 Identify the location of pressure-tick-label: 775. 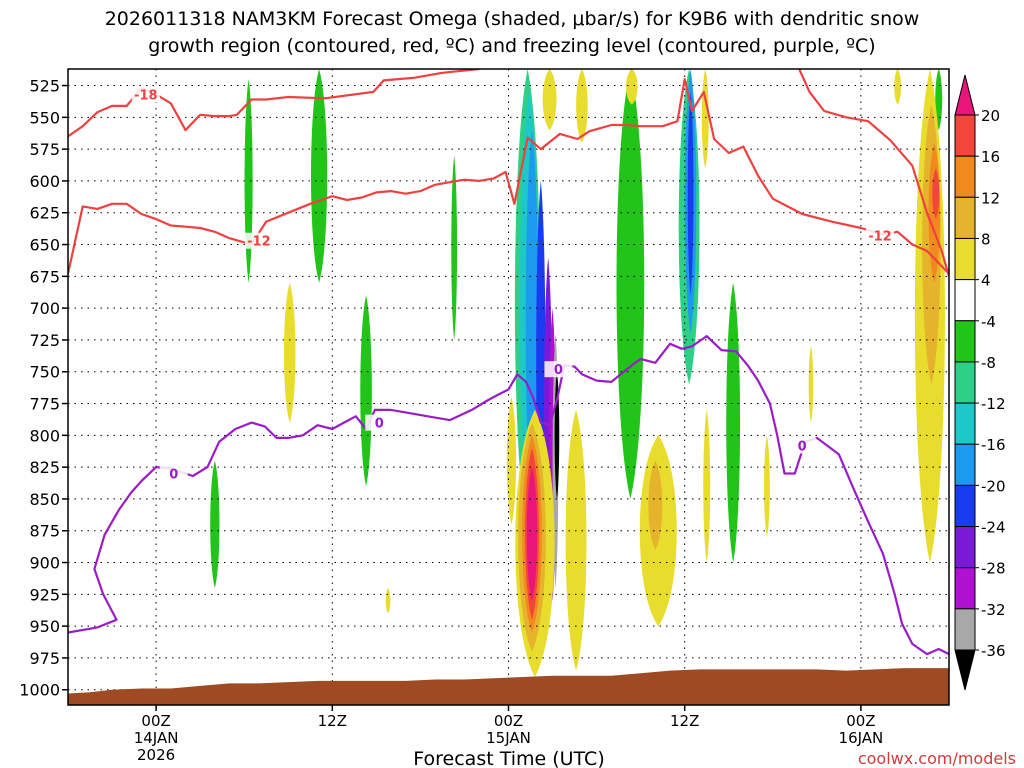
(44, 404).